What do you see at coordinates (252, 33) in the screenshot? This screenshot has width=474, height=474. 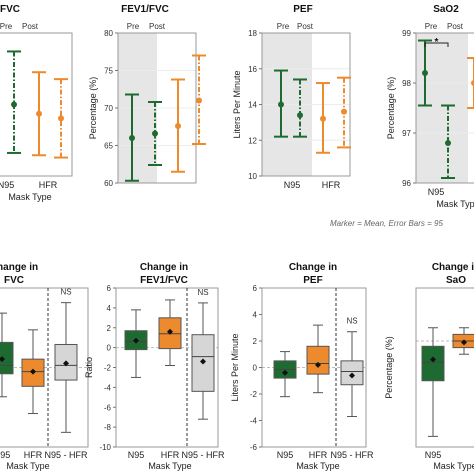 I see `y-tick-label: 18` at bounding box center [252, 33].